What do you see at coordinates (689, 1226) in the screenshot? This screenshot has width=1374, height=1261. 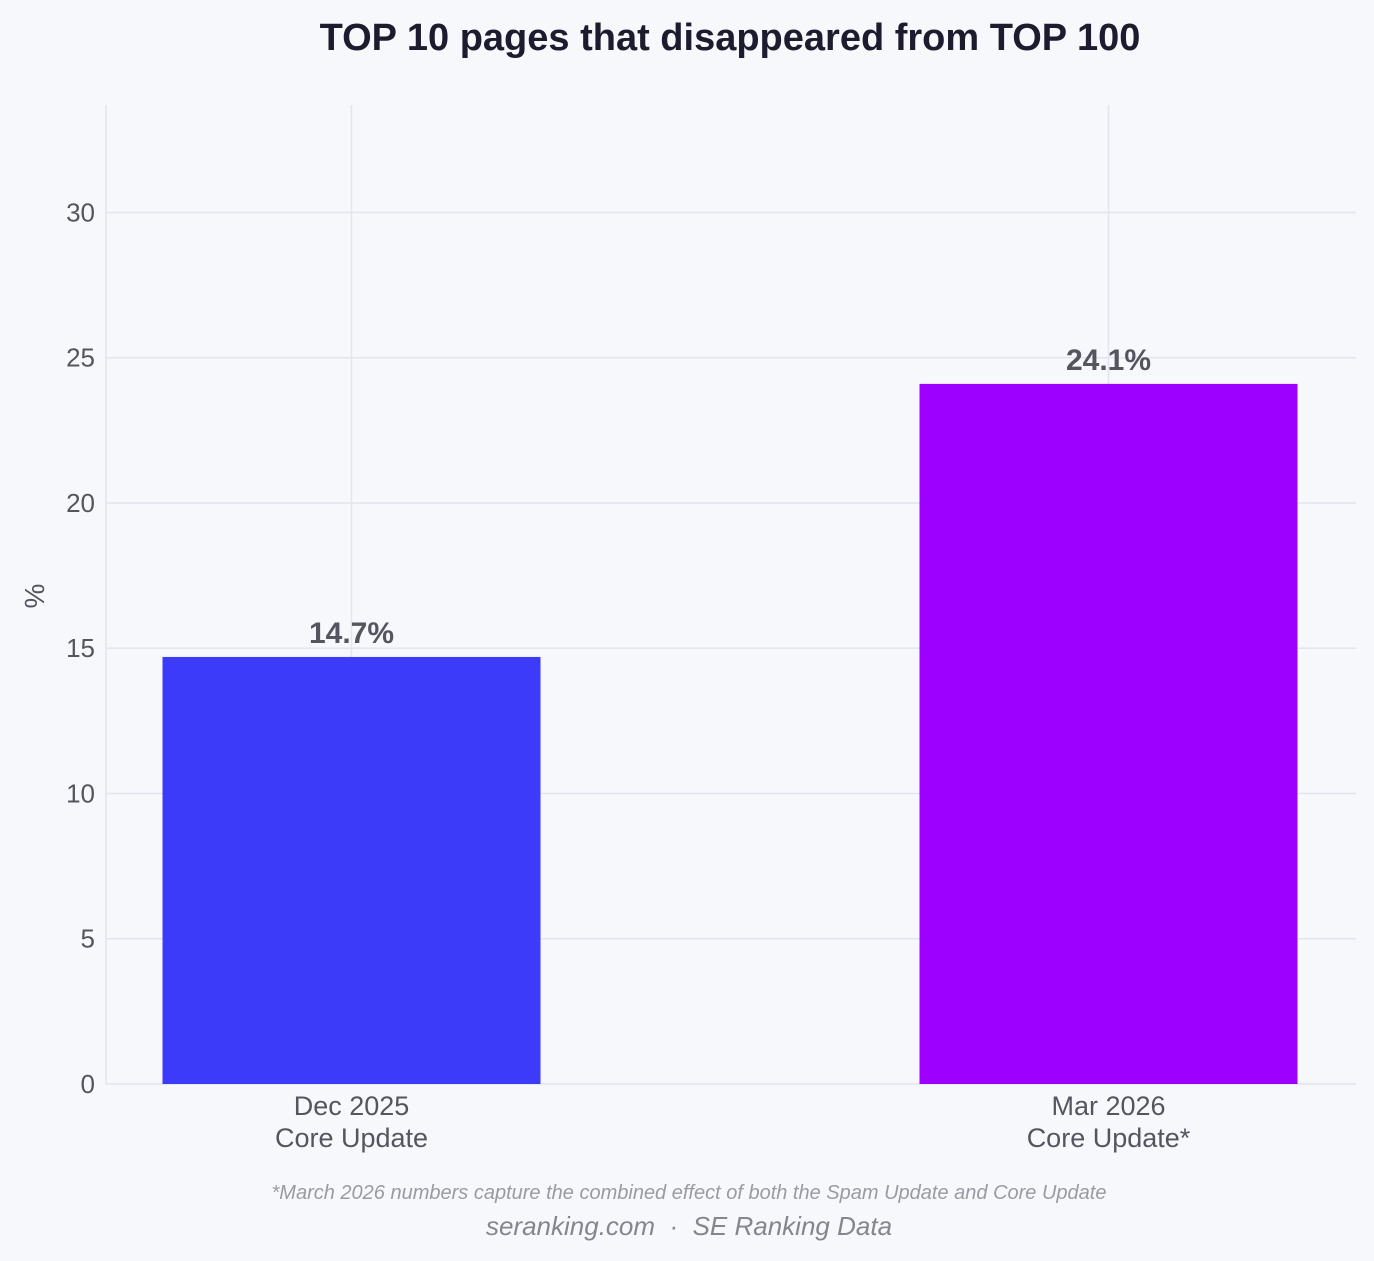 I see `source-credit: seranking.com · SE Ranking Data` at bounding box center [689, 1226].